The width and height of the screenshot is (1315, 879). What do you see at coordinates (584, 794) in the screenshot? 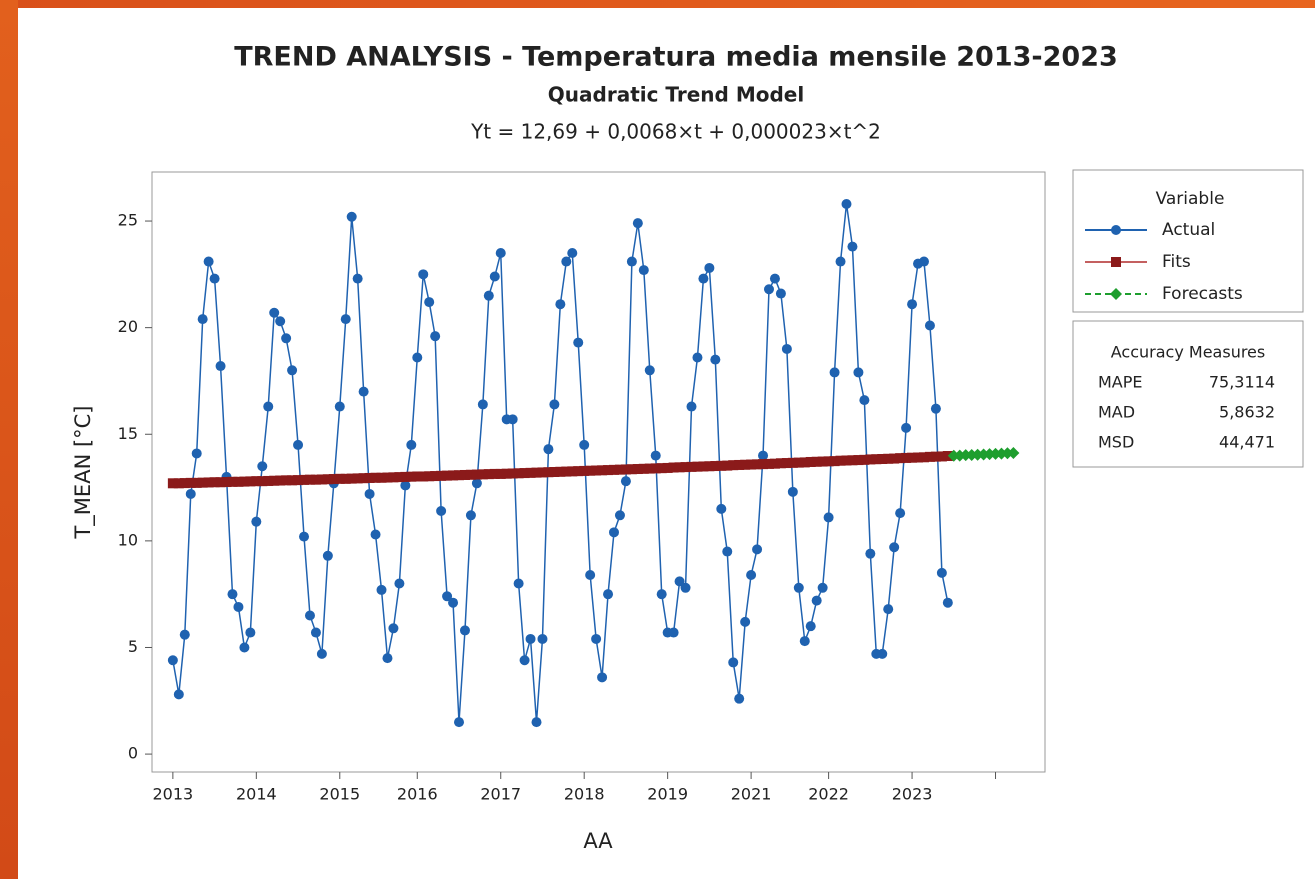
I see `x-tick-label: 2018` at bounding box center [584, 794].